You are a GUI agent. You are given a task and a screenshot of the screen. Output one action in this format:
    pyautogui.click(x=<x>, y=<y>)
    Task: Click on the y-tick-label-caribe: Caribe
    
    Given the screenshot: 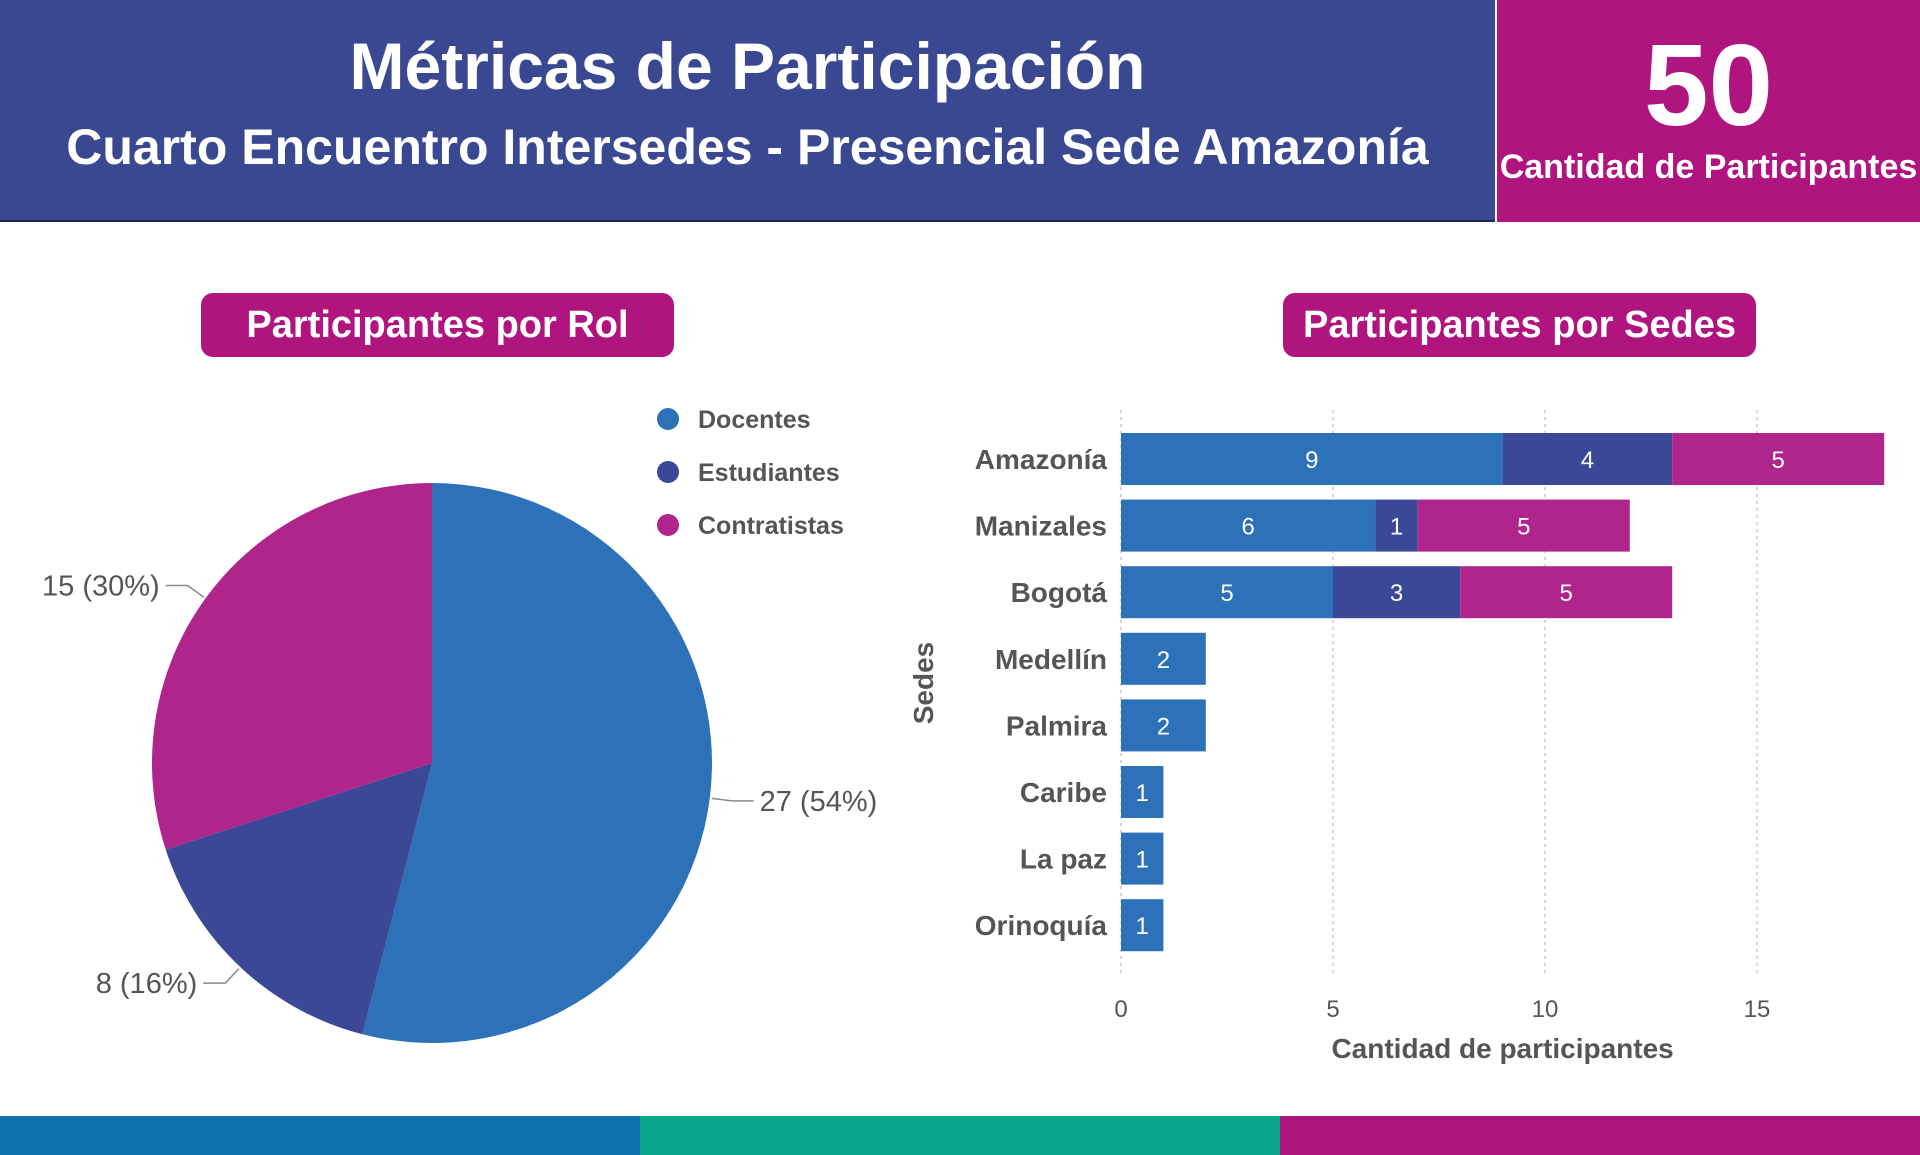 What is the action you would take?
    pyautogui.click(x=1063, y=792)
    